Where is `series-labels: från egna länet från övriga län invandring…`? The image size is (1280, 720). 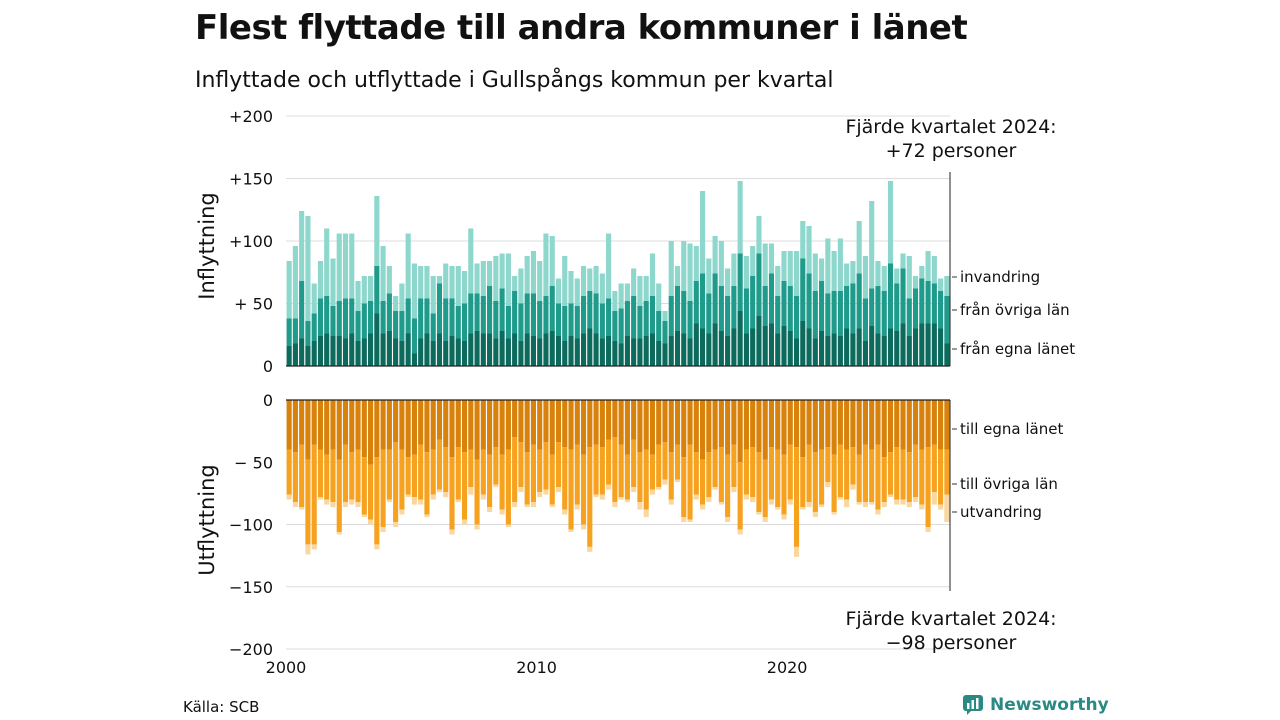 series-labels: från egna länet från övriga län invandring… is located at coordinates (1013, 394).